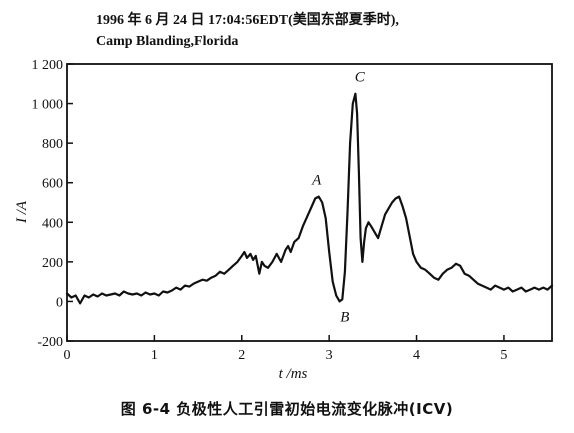  What do you see at coordinates (316, 181) in the screenshot?
I see `annotation-a: A` at bounding box center [316, 181].